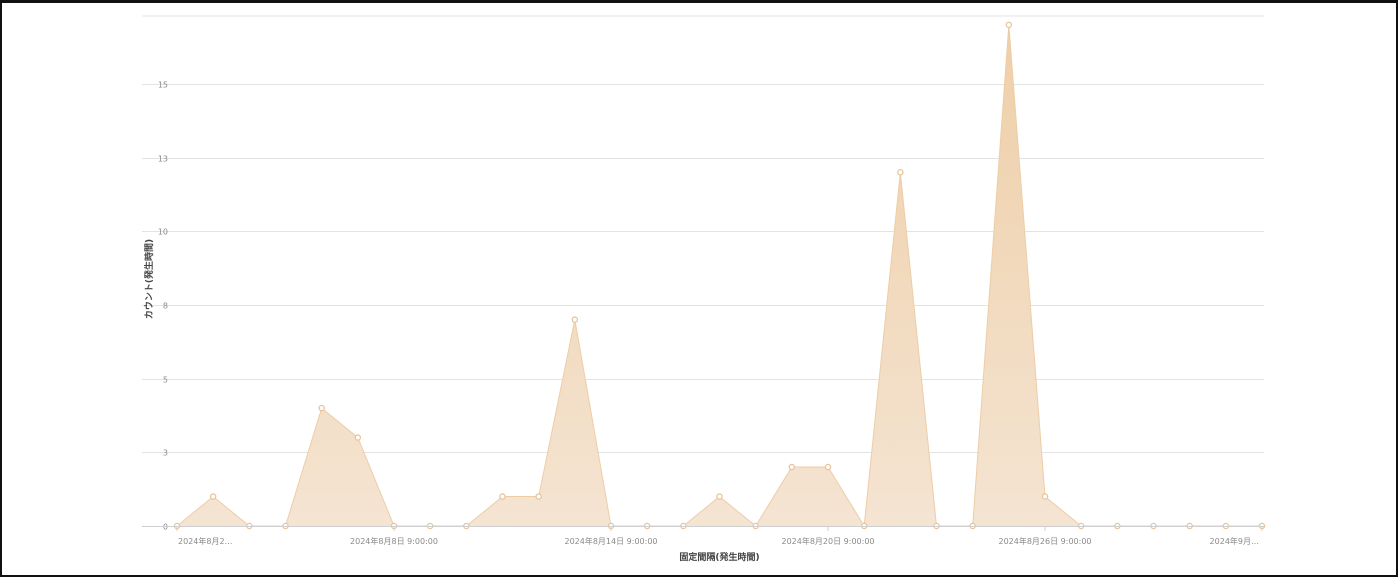  What do you see at coordinates (165, 453) in the screenshot?
I see `y-tick-label: 3` at bounding box center [165, 453].